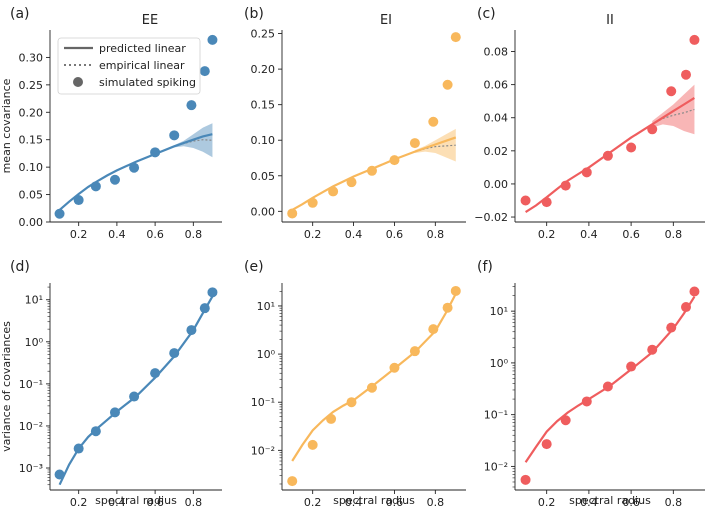 The image size is (709, 512). I want to click on legend-empirical-label: empirical linear, so click(142, 65).